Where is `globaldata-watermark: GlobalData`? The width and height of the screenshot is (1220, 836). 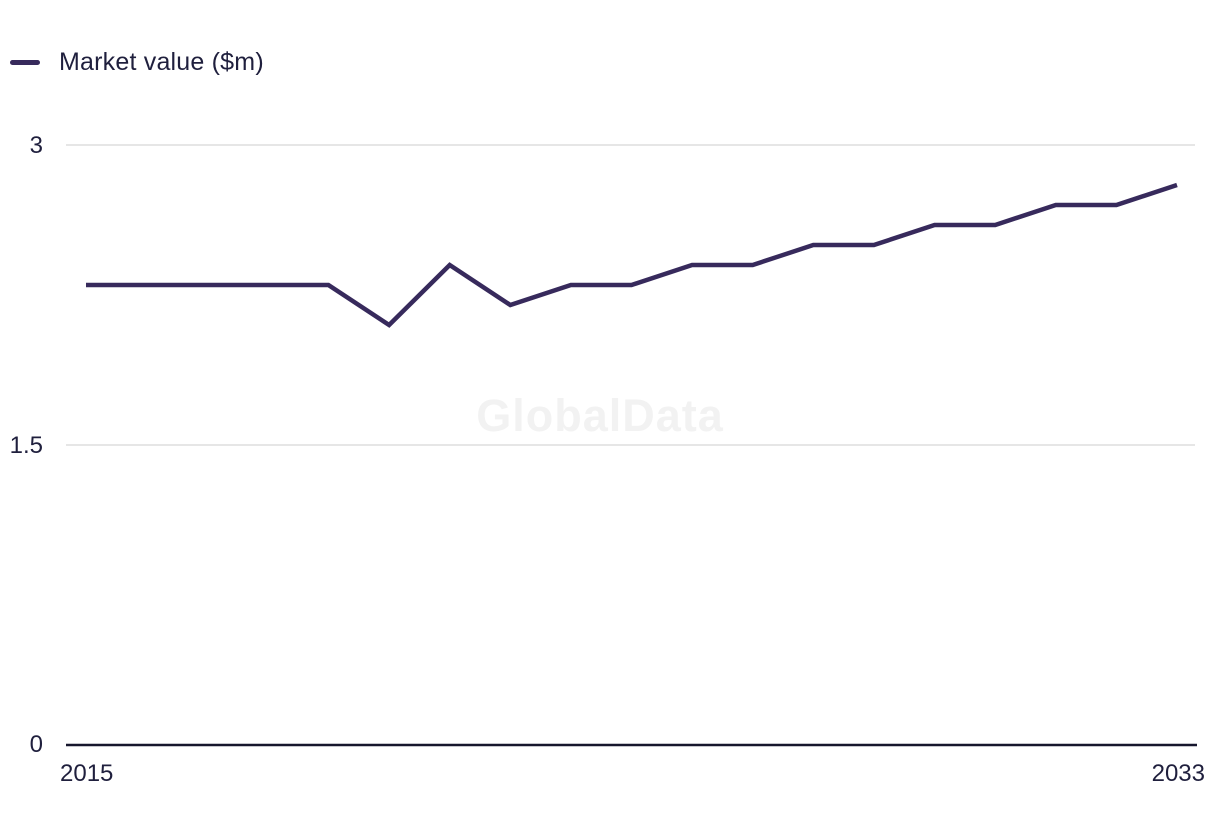 globaldata-watermark: GlobalData is located at coordinates (600, 415).